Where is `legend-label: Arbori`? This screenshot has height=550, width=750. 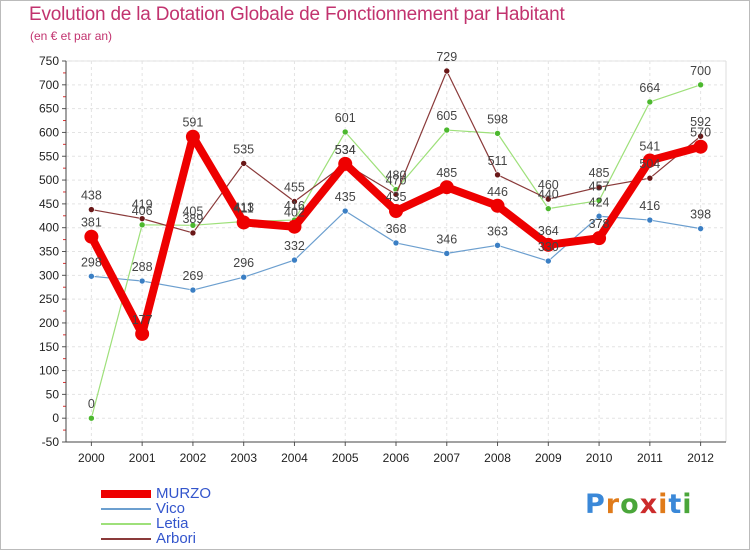 legend-label: Arbori is located at coordinates (176, 538).